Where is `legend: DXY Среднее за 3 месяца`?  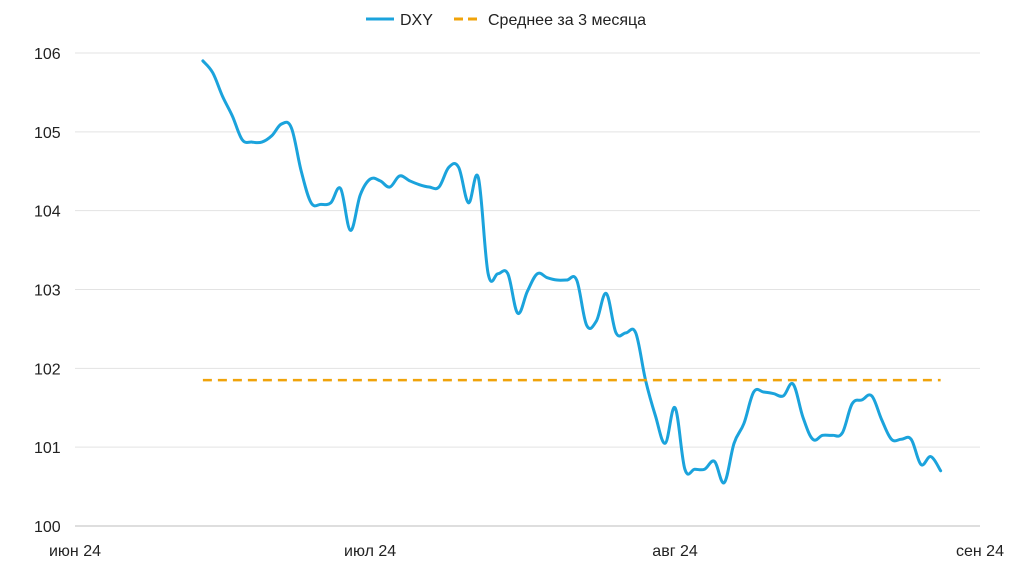
legend: DXY Среднее за 3 месяца is located at coordinates (506, 20).